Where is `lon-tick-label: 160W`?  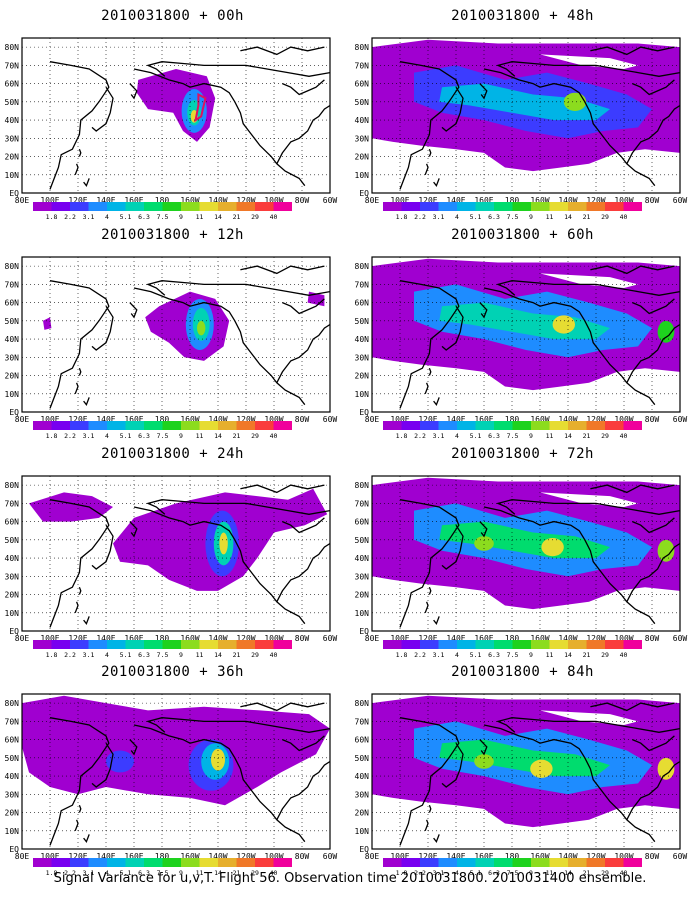 lon-tick-label: 160W is located at coordinates (539, 200).